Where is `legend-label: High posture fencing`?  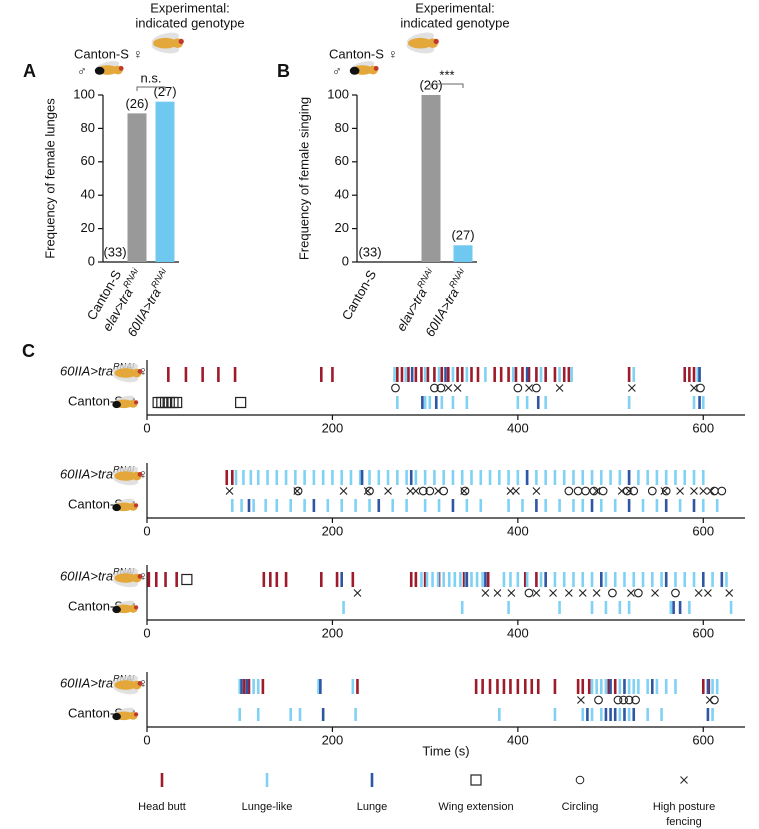 legend-label: High posture fencing is located at coordinates (684, 814).